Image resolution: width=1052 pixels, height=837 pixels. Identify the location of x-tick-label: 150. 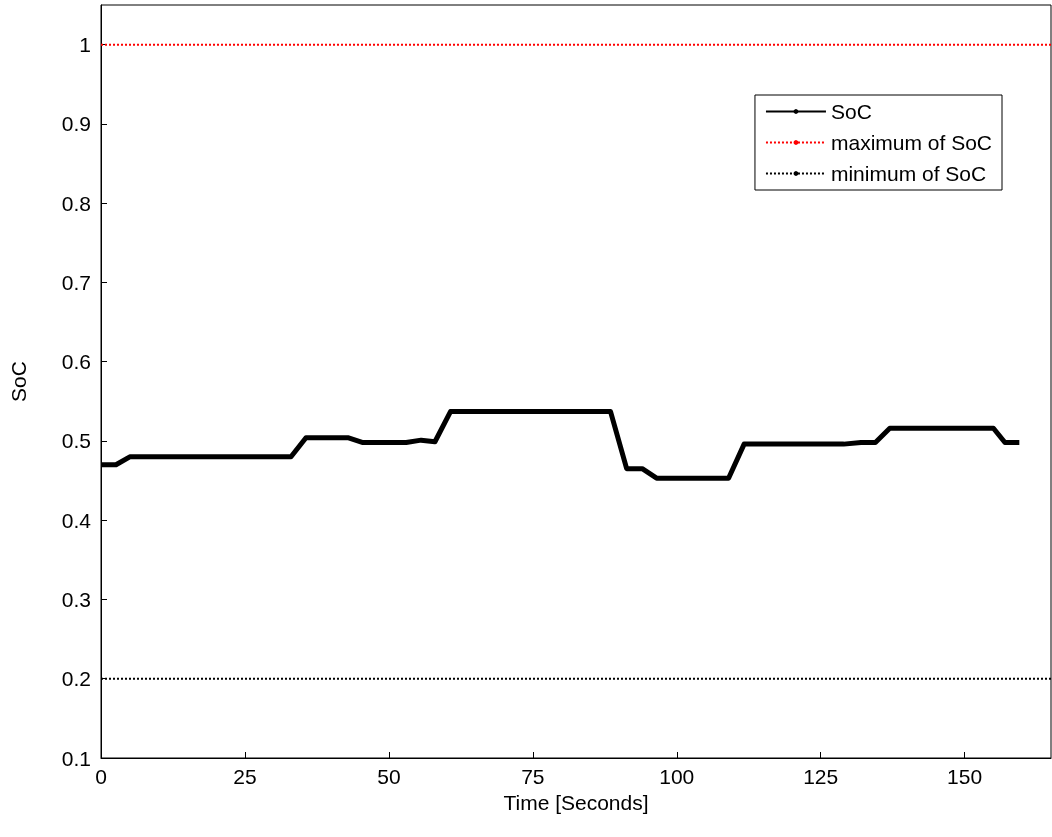
(965, 776).